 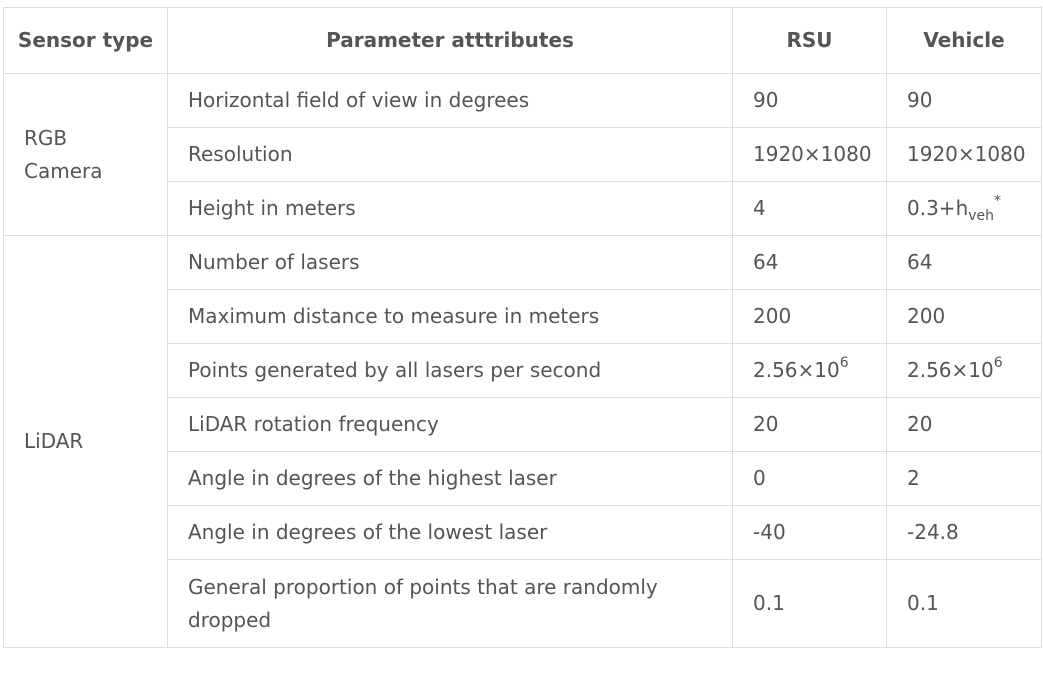 I want to click on vehicle-height-footnote-mark: *, so click(x=998, y=201).